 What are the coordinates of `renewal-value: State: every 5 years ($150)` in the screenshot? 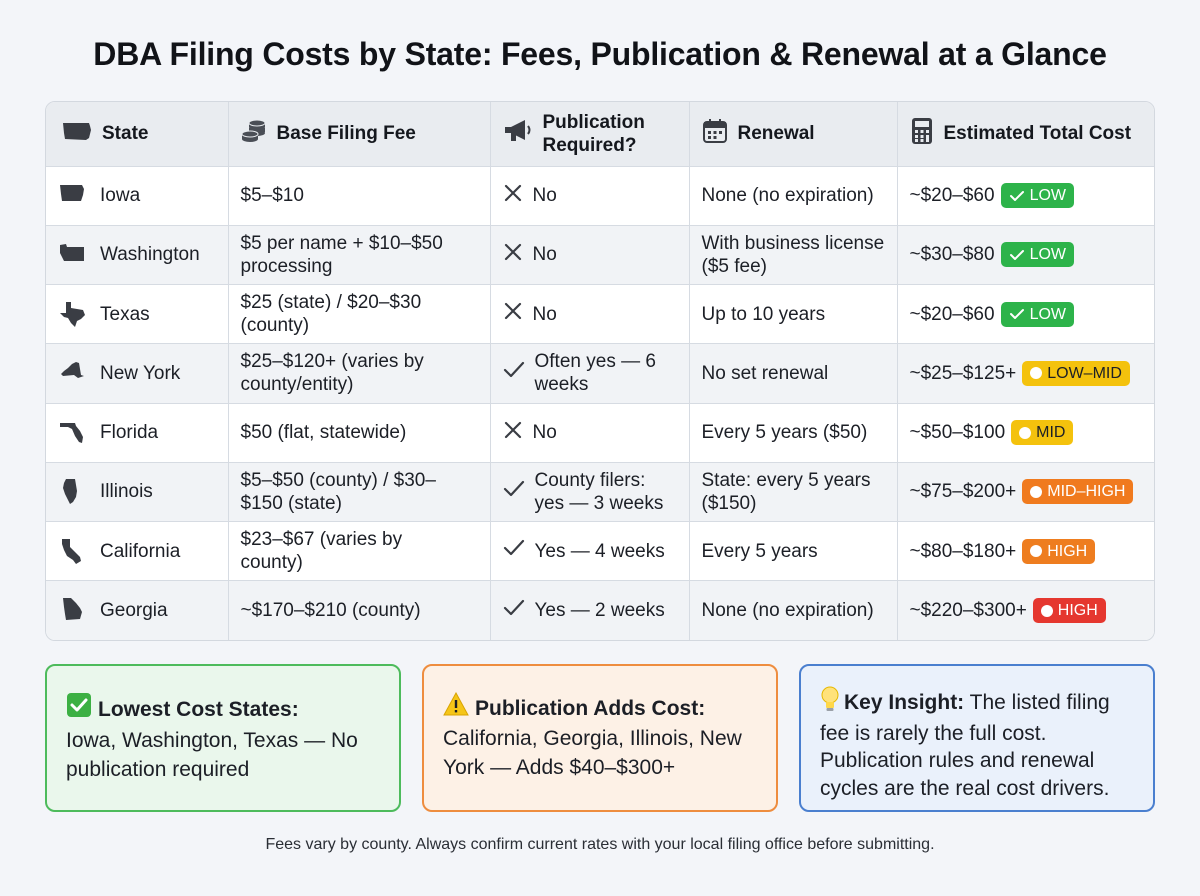 It's located at (786, 491).